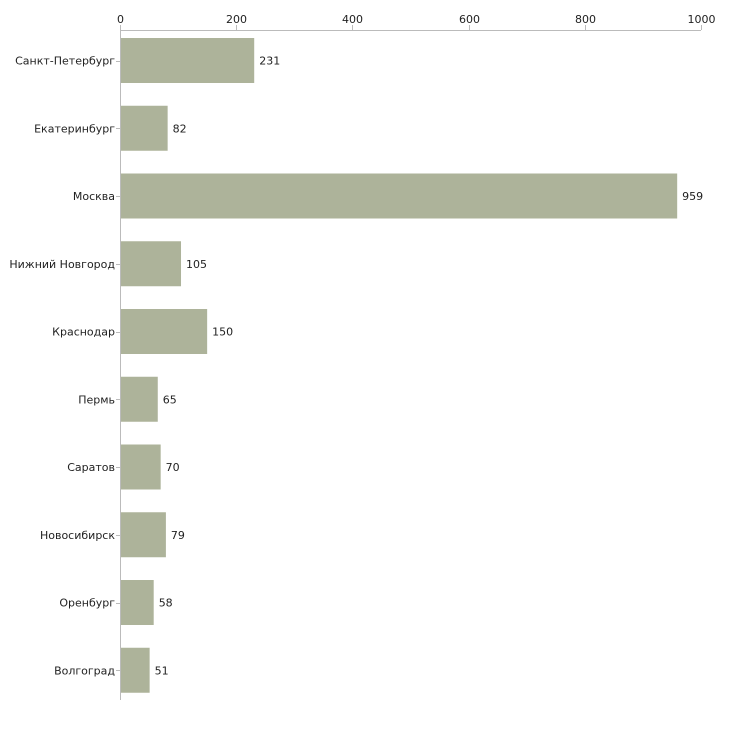  What do you see at coordinates (236, 19) in the screenshot?
I see `x-tick-label: 200` at bounding box center [236, 19].